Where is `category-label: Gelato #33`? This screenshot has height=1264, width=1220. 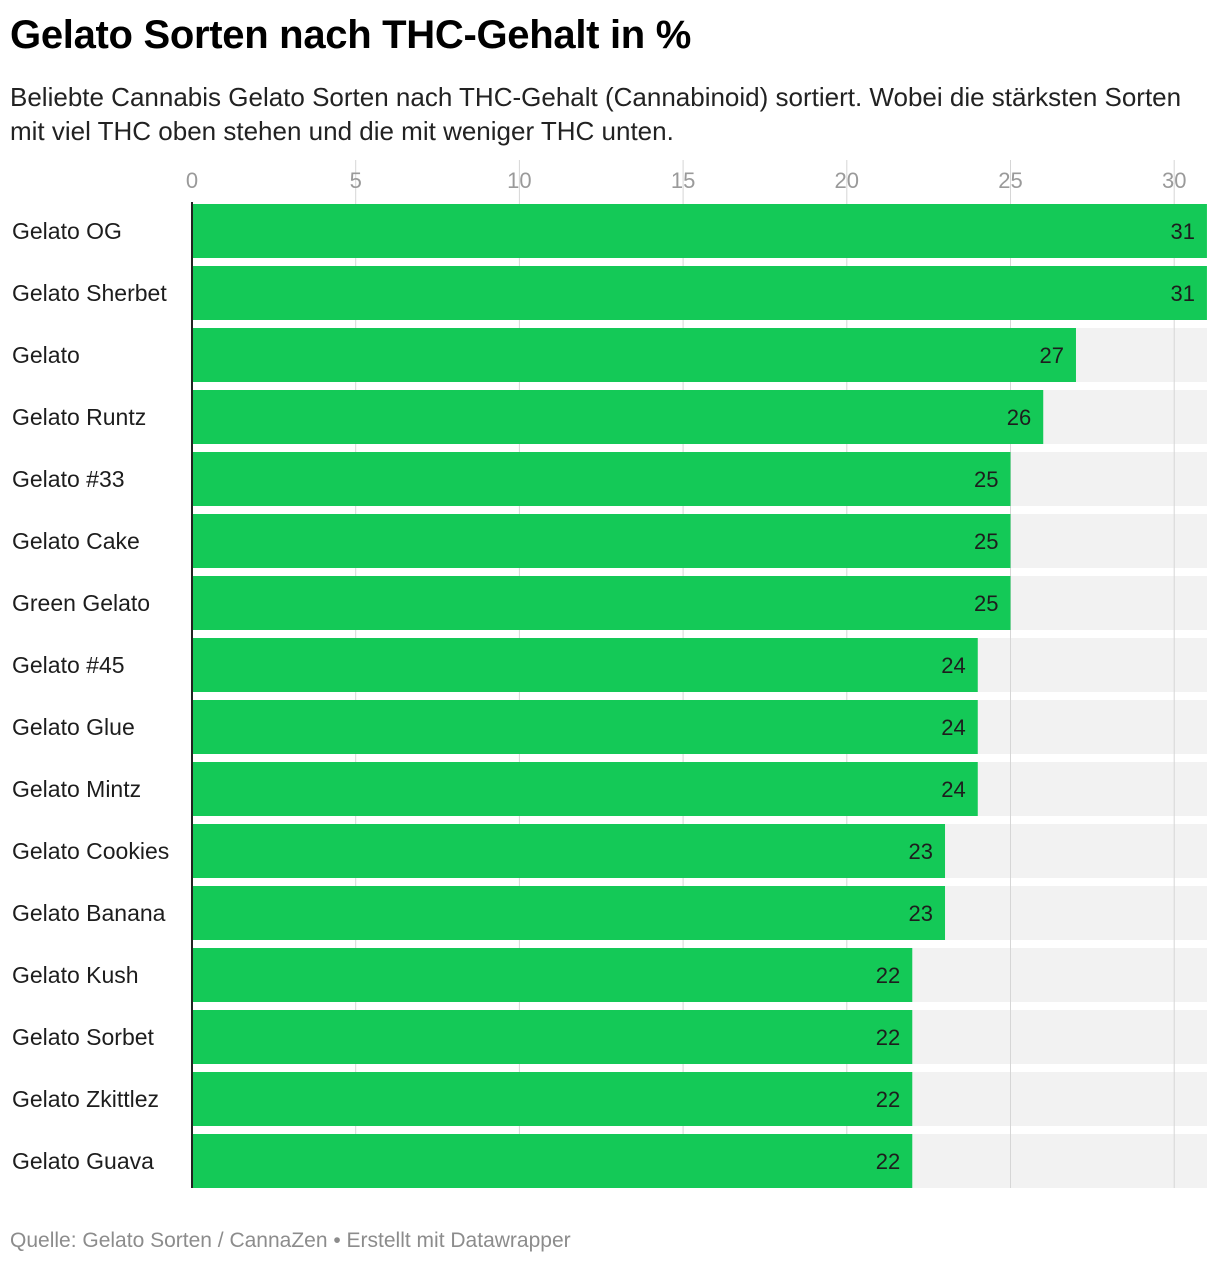
category-label: Gelato #33 is located at coordinates (68, 479).